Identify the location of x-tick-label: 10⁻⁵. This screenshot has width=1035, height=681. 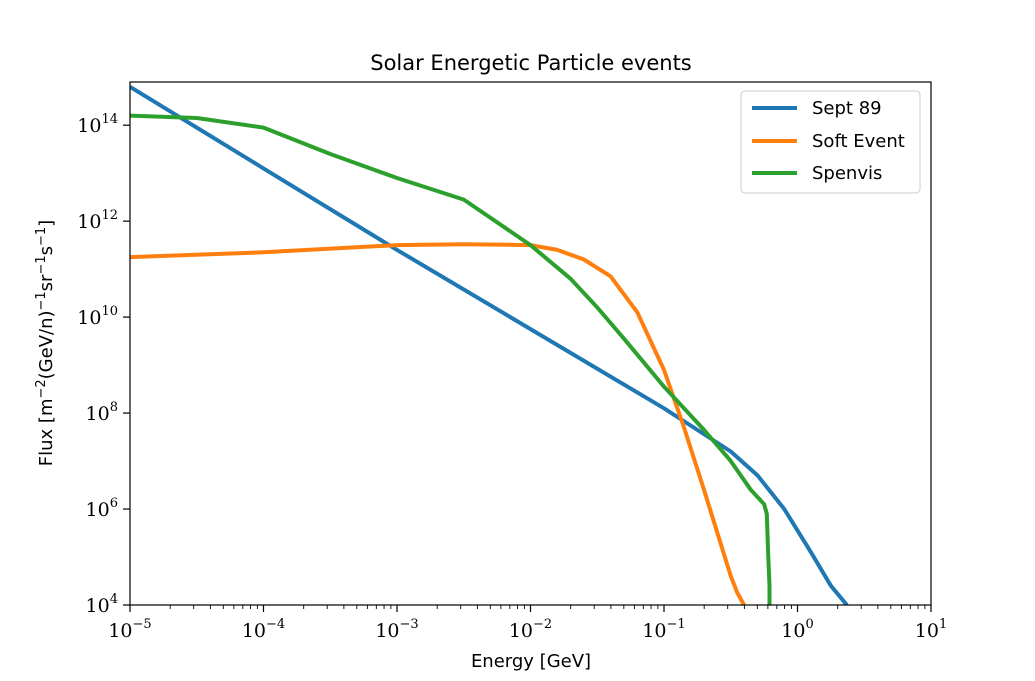
(129, 629).